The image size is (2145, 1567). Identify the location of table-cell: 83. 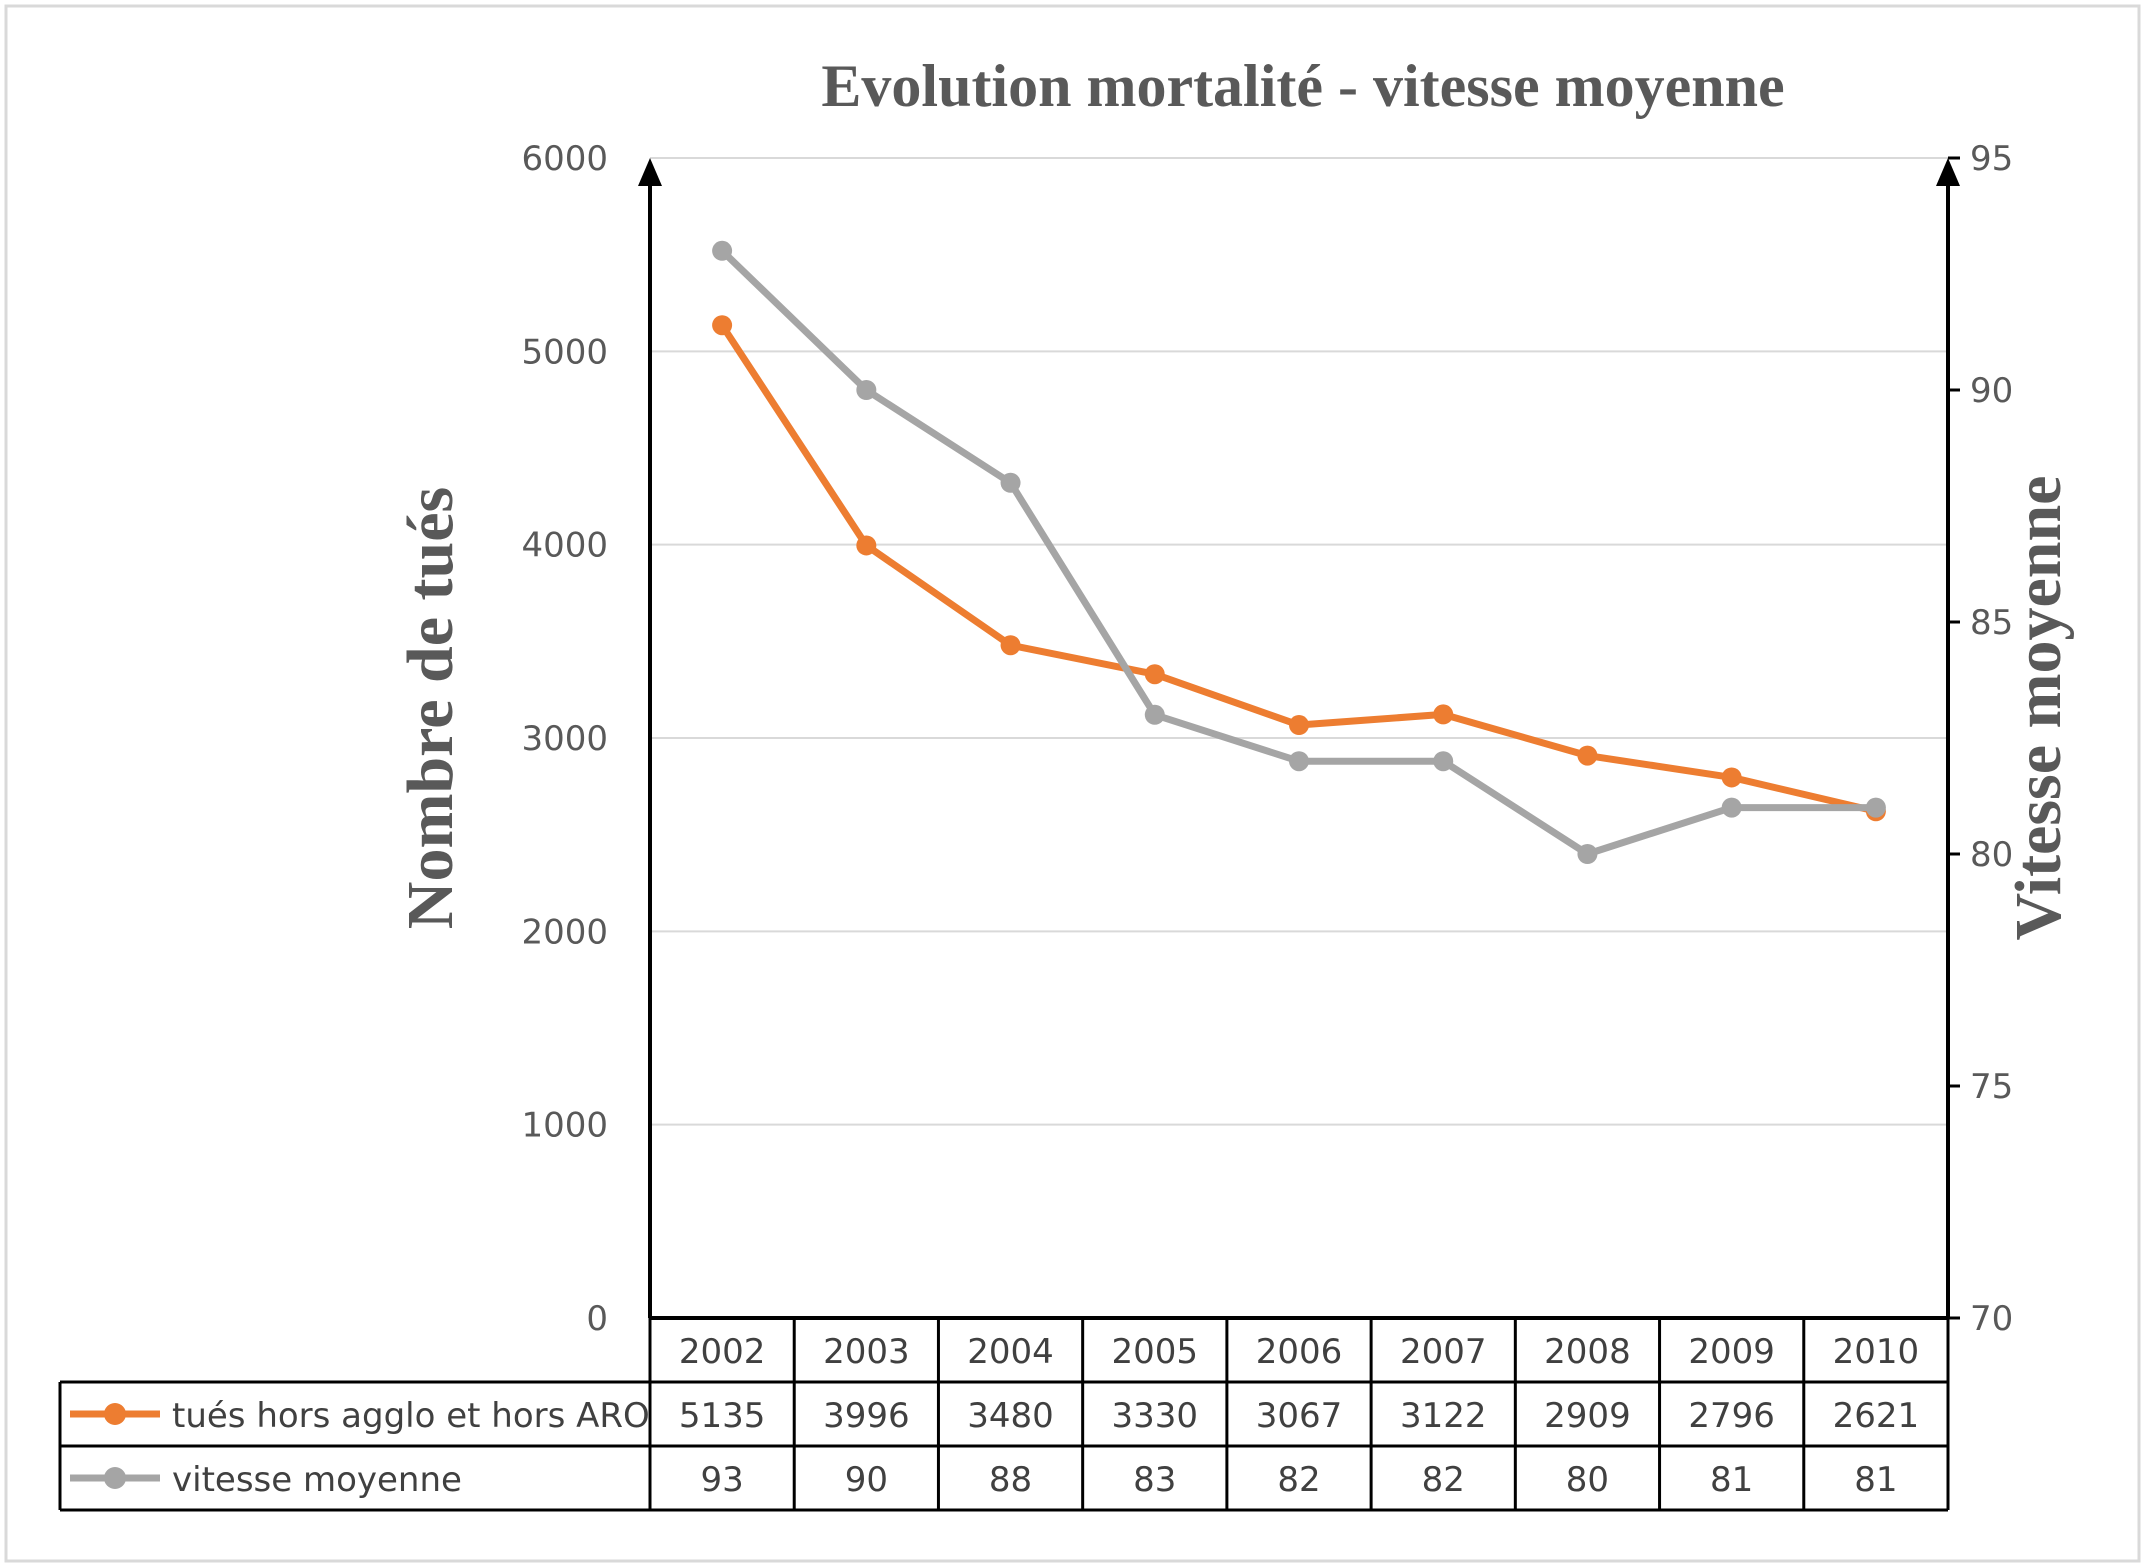
(1154, 1480).